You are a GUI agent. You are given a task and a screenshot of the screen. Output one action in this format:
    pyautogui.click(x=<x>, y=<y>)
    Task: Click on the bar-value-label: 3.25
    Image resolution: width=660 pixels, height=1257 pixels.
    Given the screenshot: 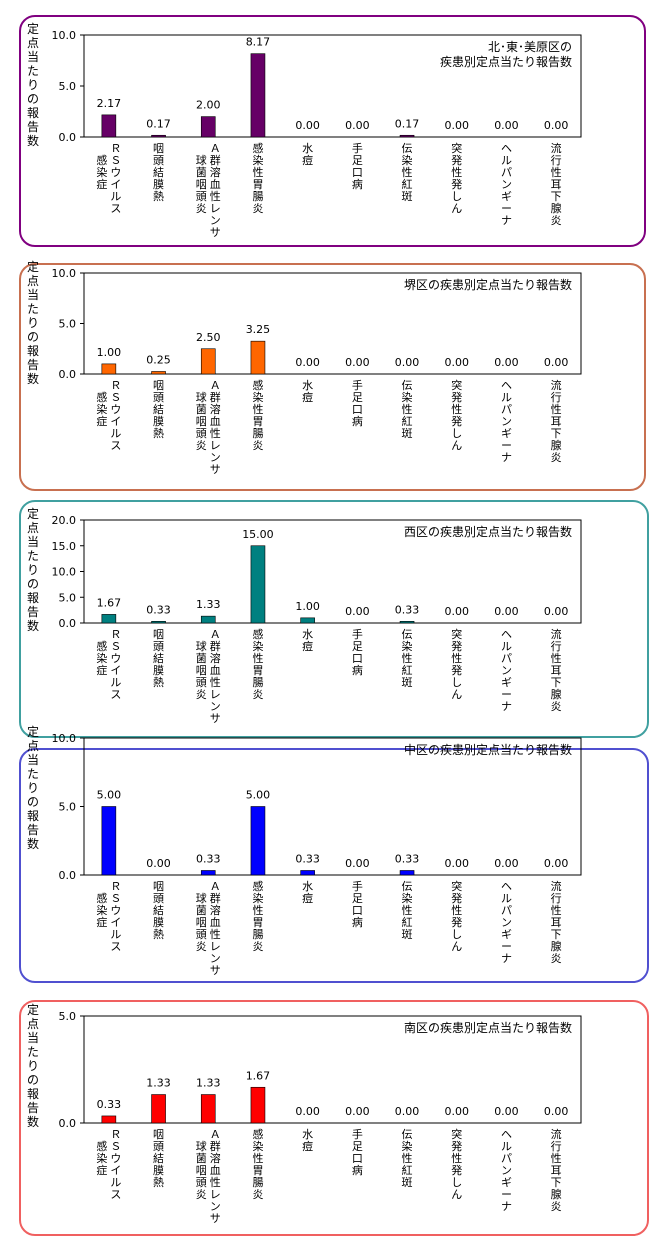 What is the action you would take?
    pyautogui.click(x=258, y=329)
    